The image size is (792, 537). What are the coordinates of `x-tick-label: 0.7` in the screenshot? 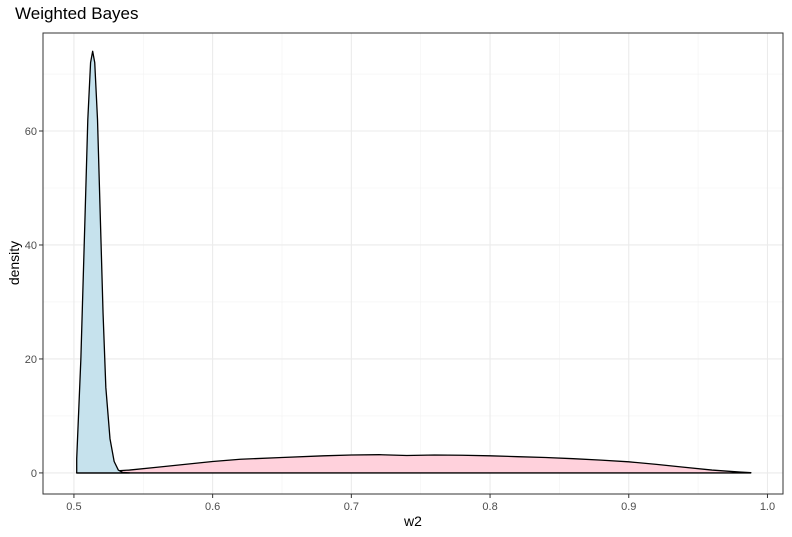 It's located at (351, 507).